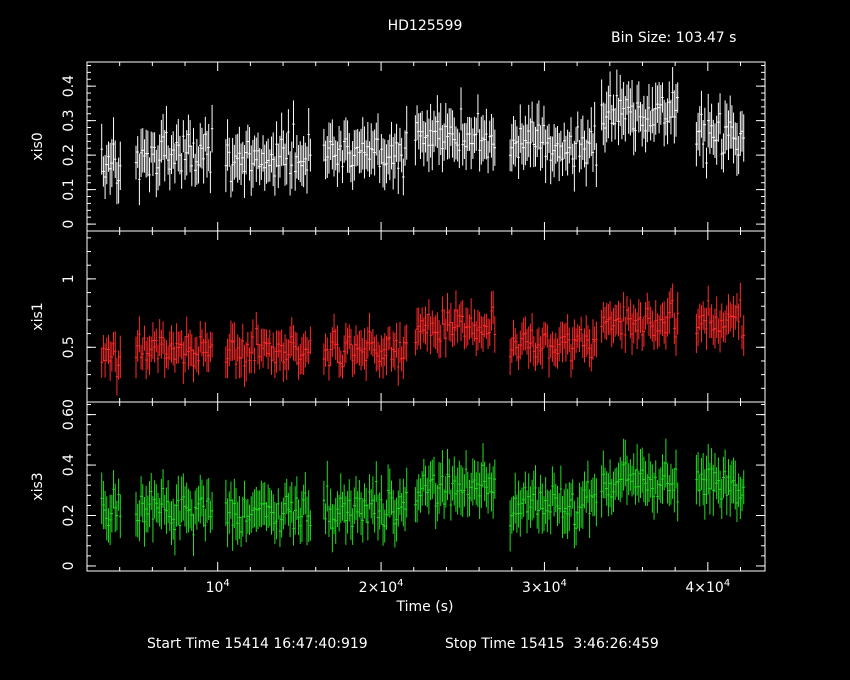 The width and height of the screenshot is (850, 680). Describe the element at coordinates (381, 587) in the screenshot. I see `x-tick-label: 2×104` at that location.